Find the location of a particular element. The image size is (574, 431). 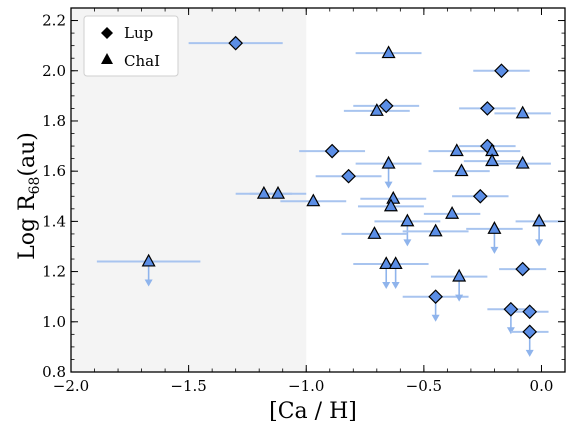

y-axis-title-subscript: 68 is located at coordinates (35, 186).